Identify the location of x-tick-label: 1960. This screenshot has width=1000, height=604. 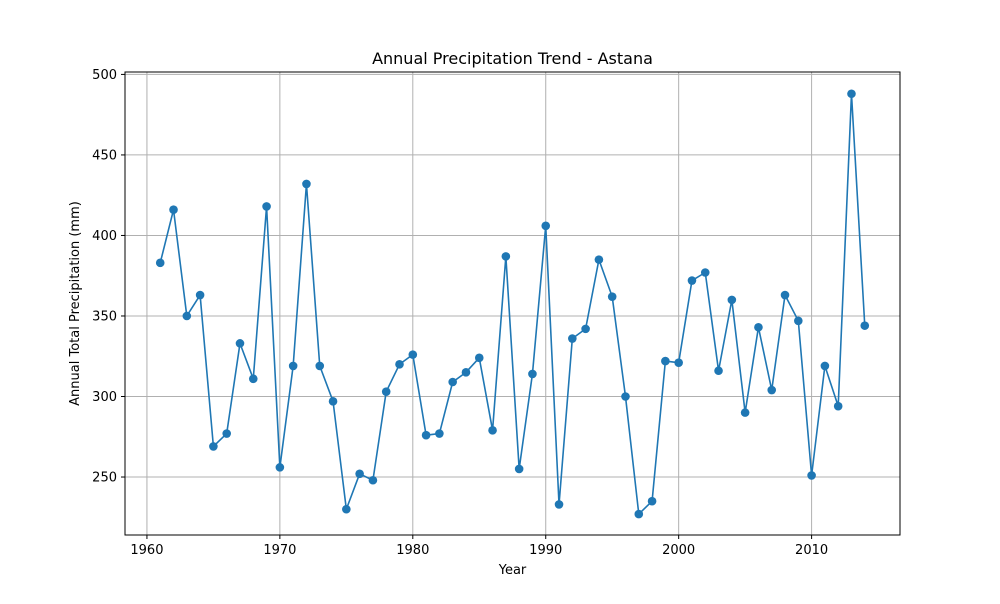
(146, 550).